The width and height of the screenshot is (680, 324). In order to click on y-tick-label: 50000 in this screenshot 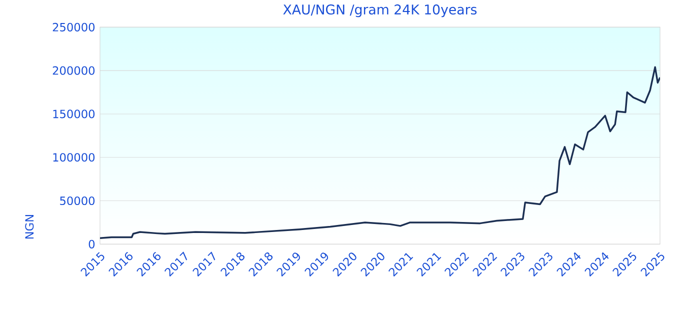, I will do `click(77, 200)`.